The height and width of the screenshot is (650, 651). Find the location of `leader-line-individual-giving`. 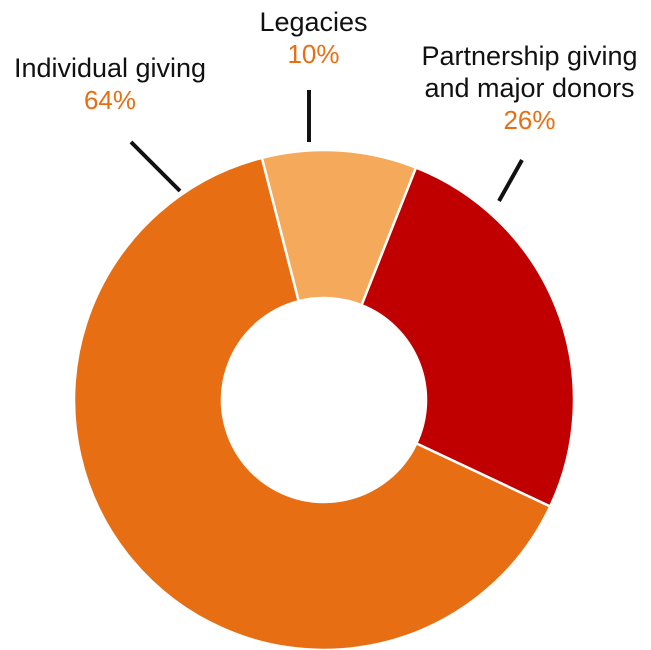

leader-line-individual-giving is located at coordinates (155, 166).